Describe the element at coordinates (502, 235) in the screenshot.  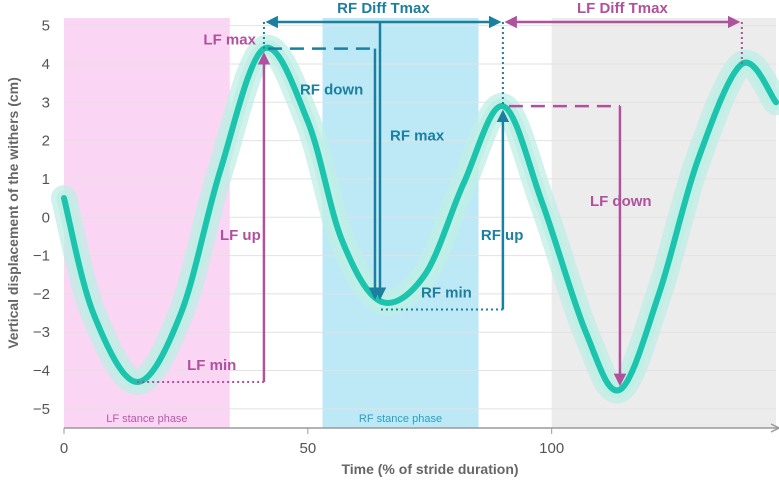
I see `rf-up-label: RF up` at that location.